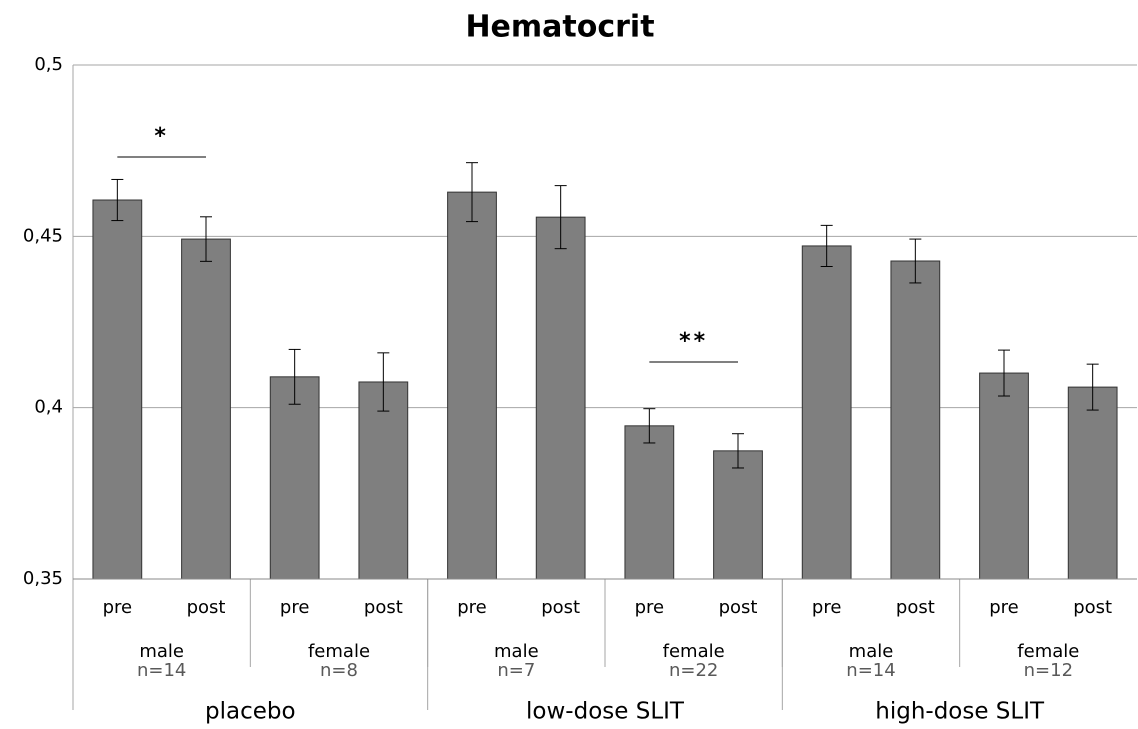 This screenshot has height=729, width=1138. Describe the element at coordinates (161, 136) in the screenshot. I see `significance-label: *` at that location.